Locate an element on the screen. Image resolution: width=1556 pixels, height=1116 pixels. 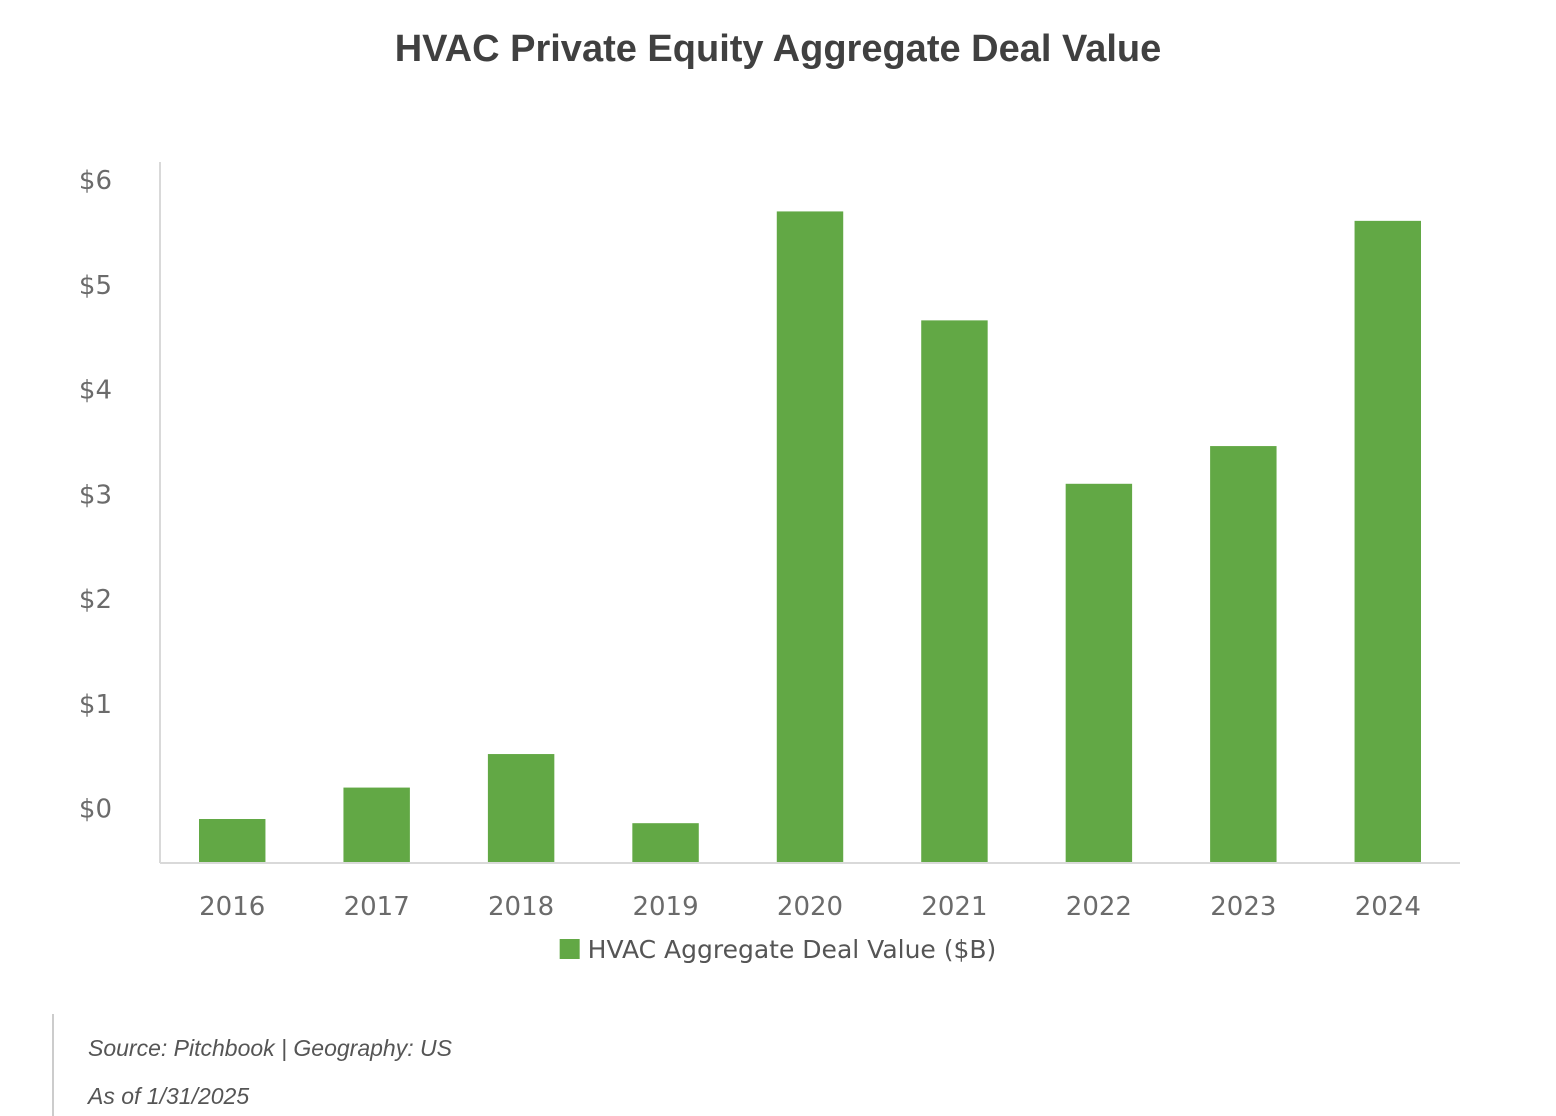
x-axis: 2016 2017 2018 2019 2020 2021 2022 2023 2024 is located at coordinates (810, 892).